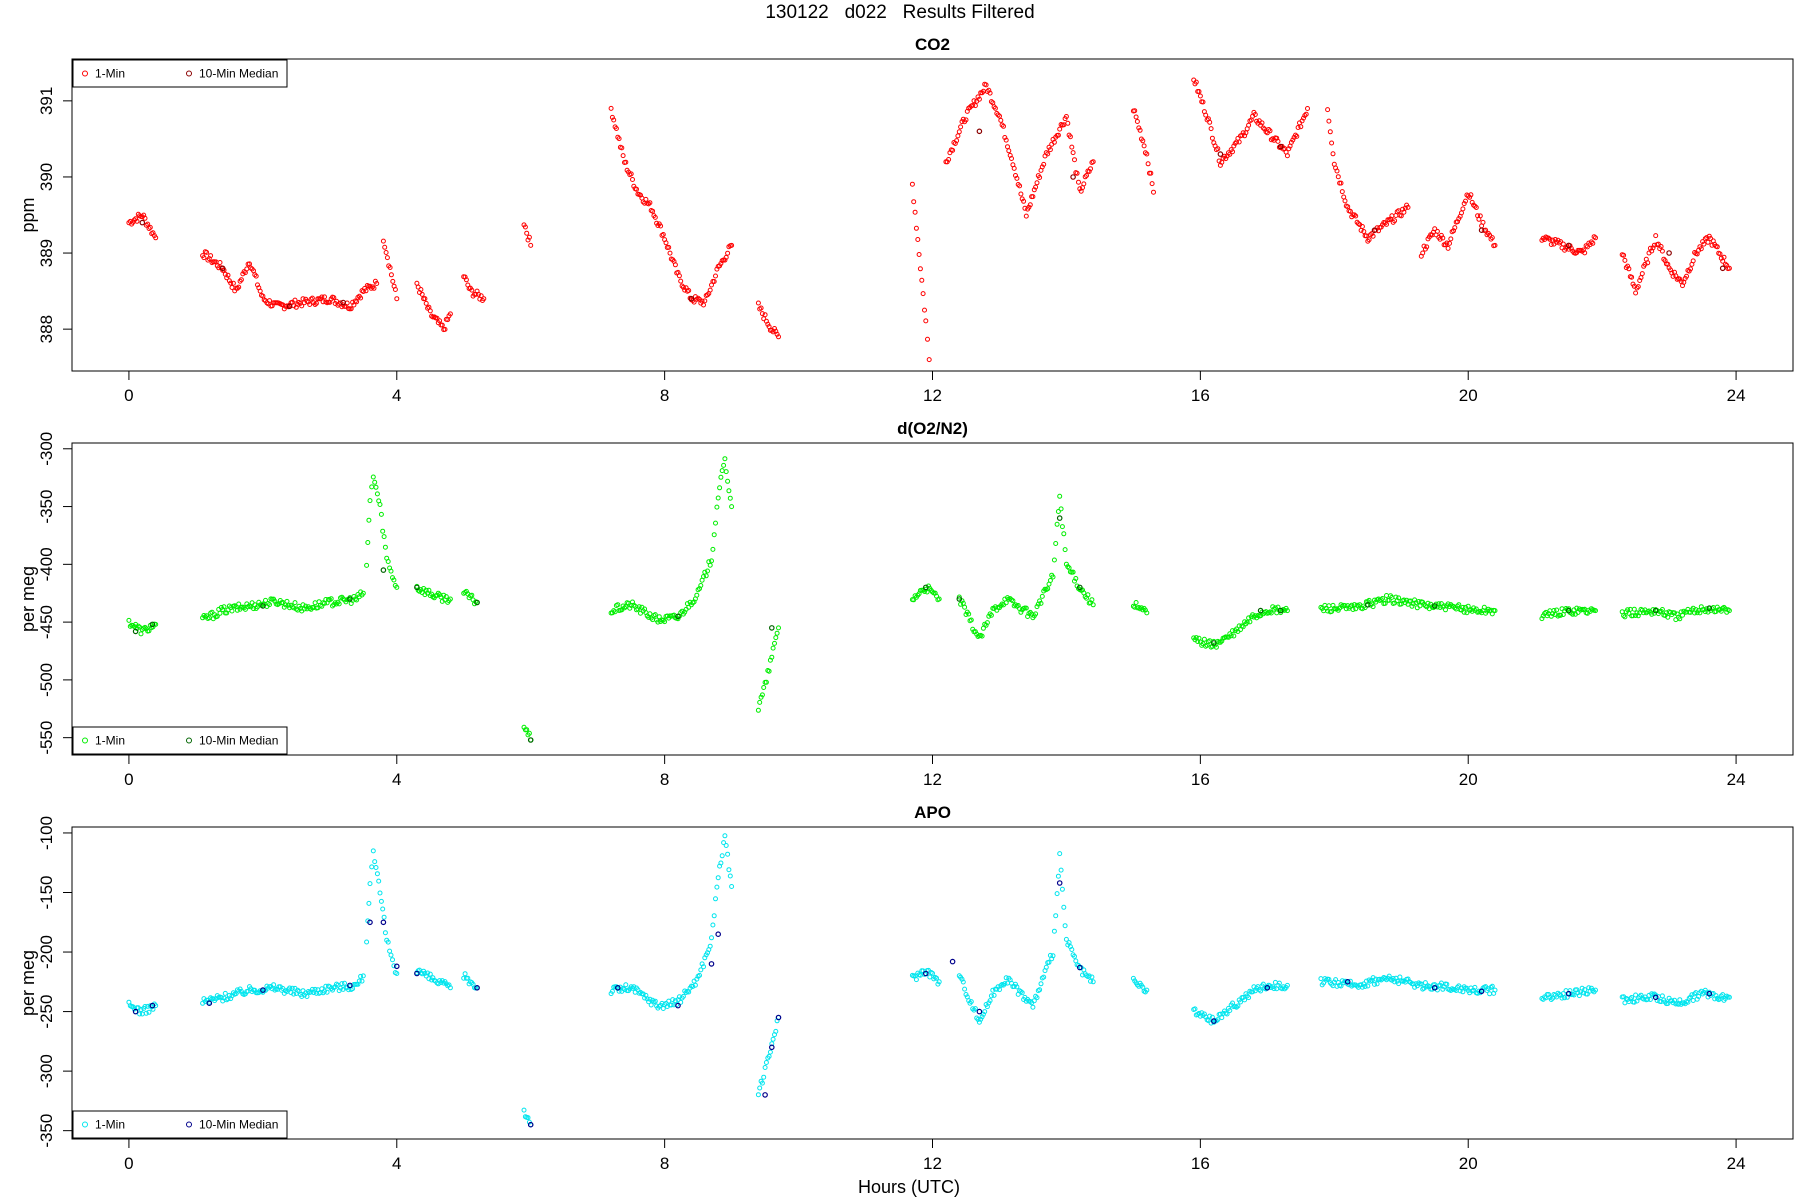 Image resolution: width=1800 pixels, height=1200 pixels. Describe the element at coordinates (46, 738) in the screenshot. I see `y-tick-label: -550` at that location.